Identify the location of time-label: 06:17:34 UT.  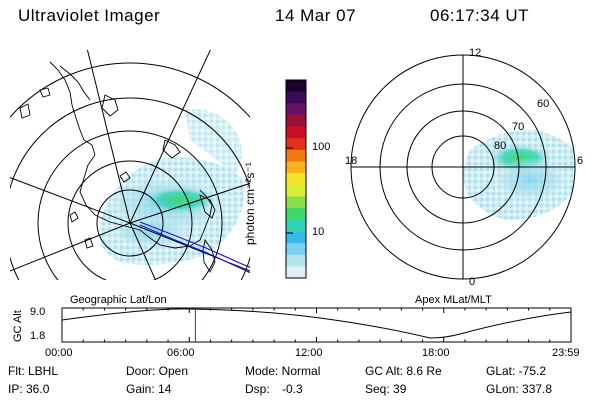
(480, 15).